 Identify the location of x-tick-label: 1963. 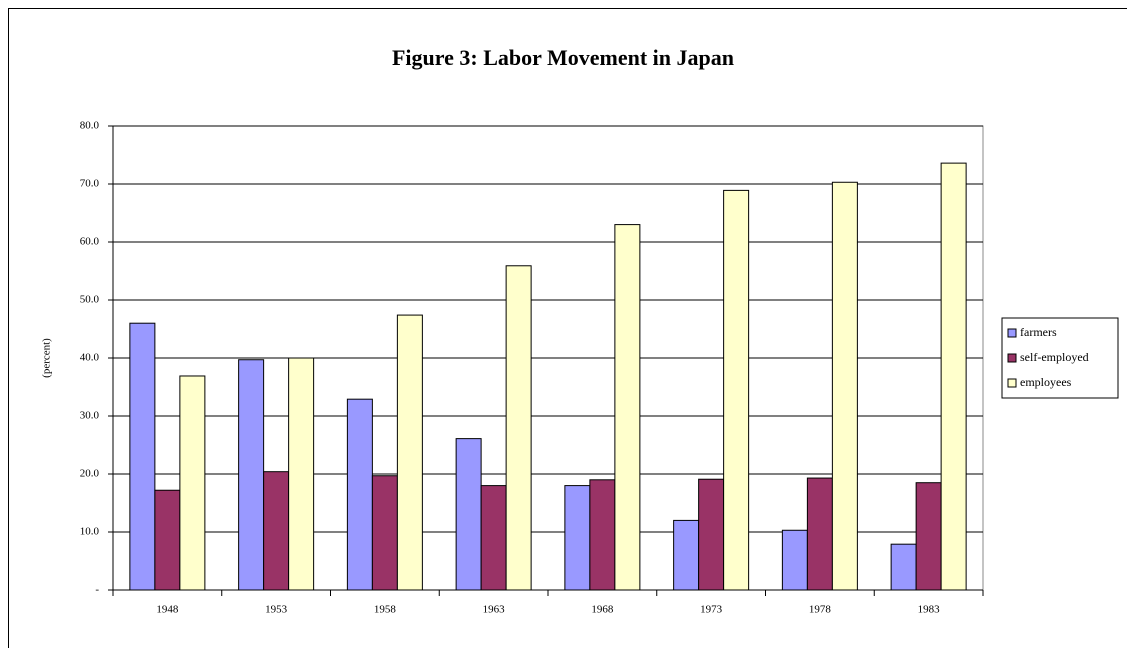
(494, 610).